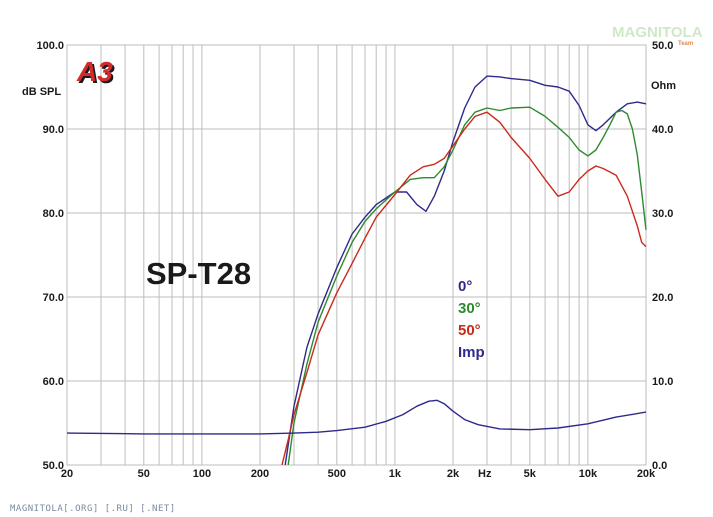  I want to click on y-tick-label: 50.0, so click(53, 466).